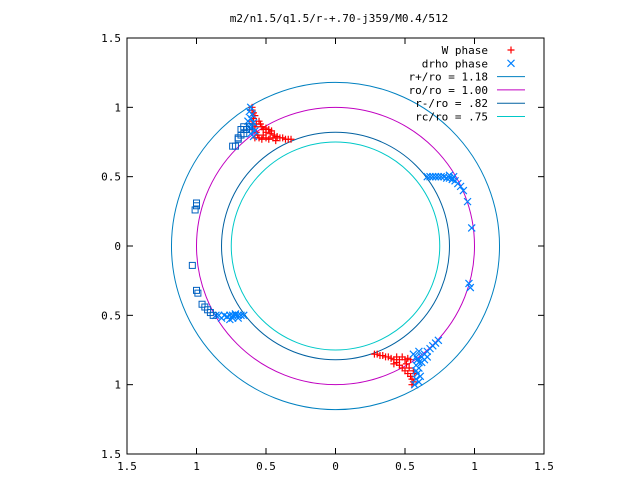 The image size is (640, 480). Describe the element at coordinates (117, 246) in the screenshot. I see `y-tick-label: 0` at that location.